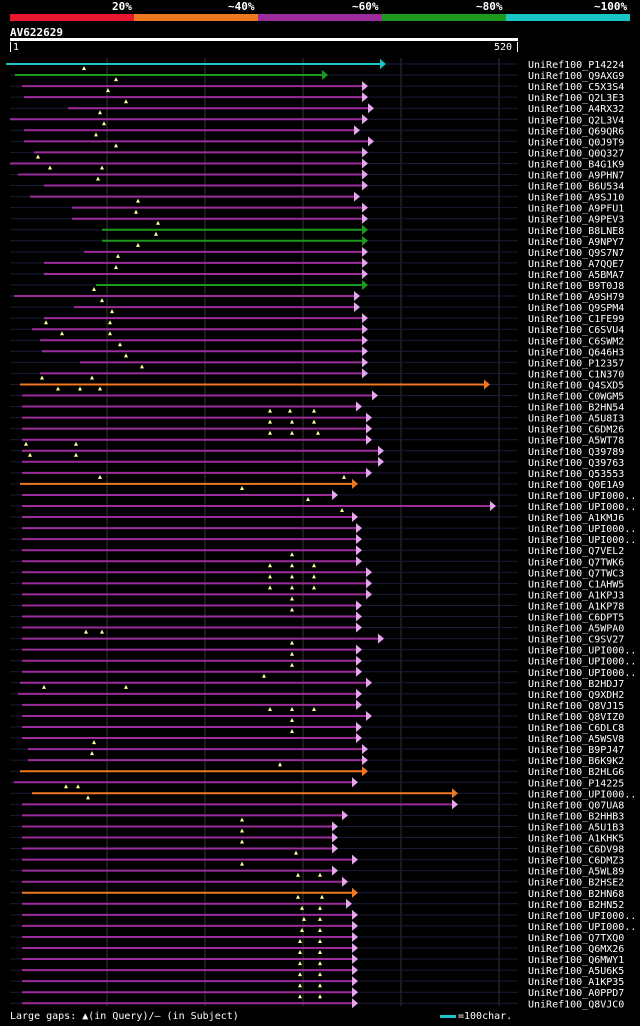  I want to click on hit-row: UniRef100_C6DPT5, so click(317, 615).